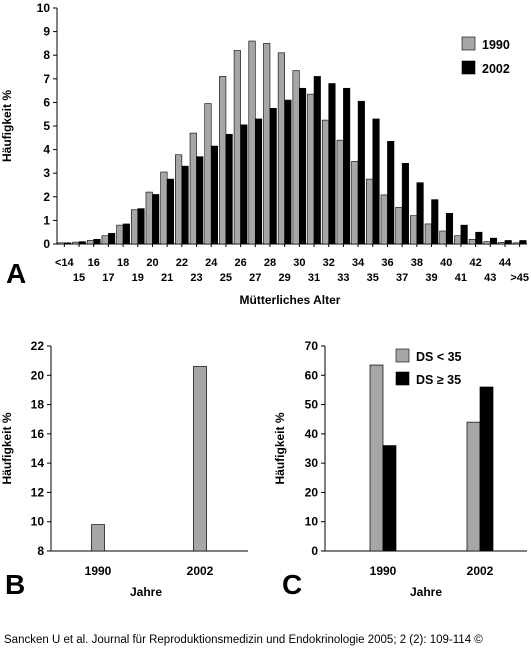  What do you see at coordinates (46, 244) in the screenshot?
I see `panel-a-y-tick-label: 0` at bounding box center [46, 244].